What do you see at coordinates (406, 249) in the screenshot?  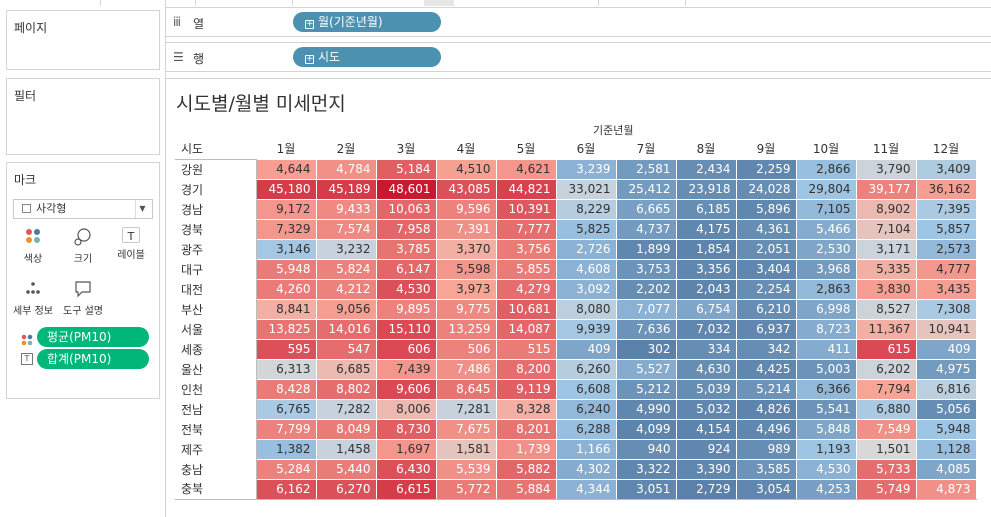 I see `heatmap-cell: 3,785` at bounding box center [406, 249].